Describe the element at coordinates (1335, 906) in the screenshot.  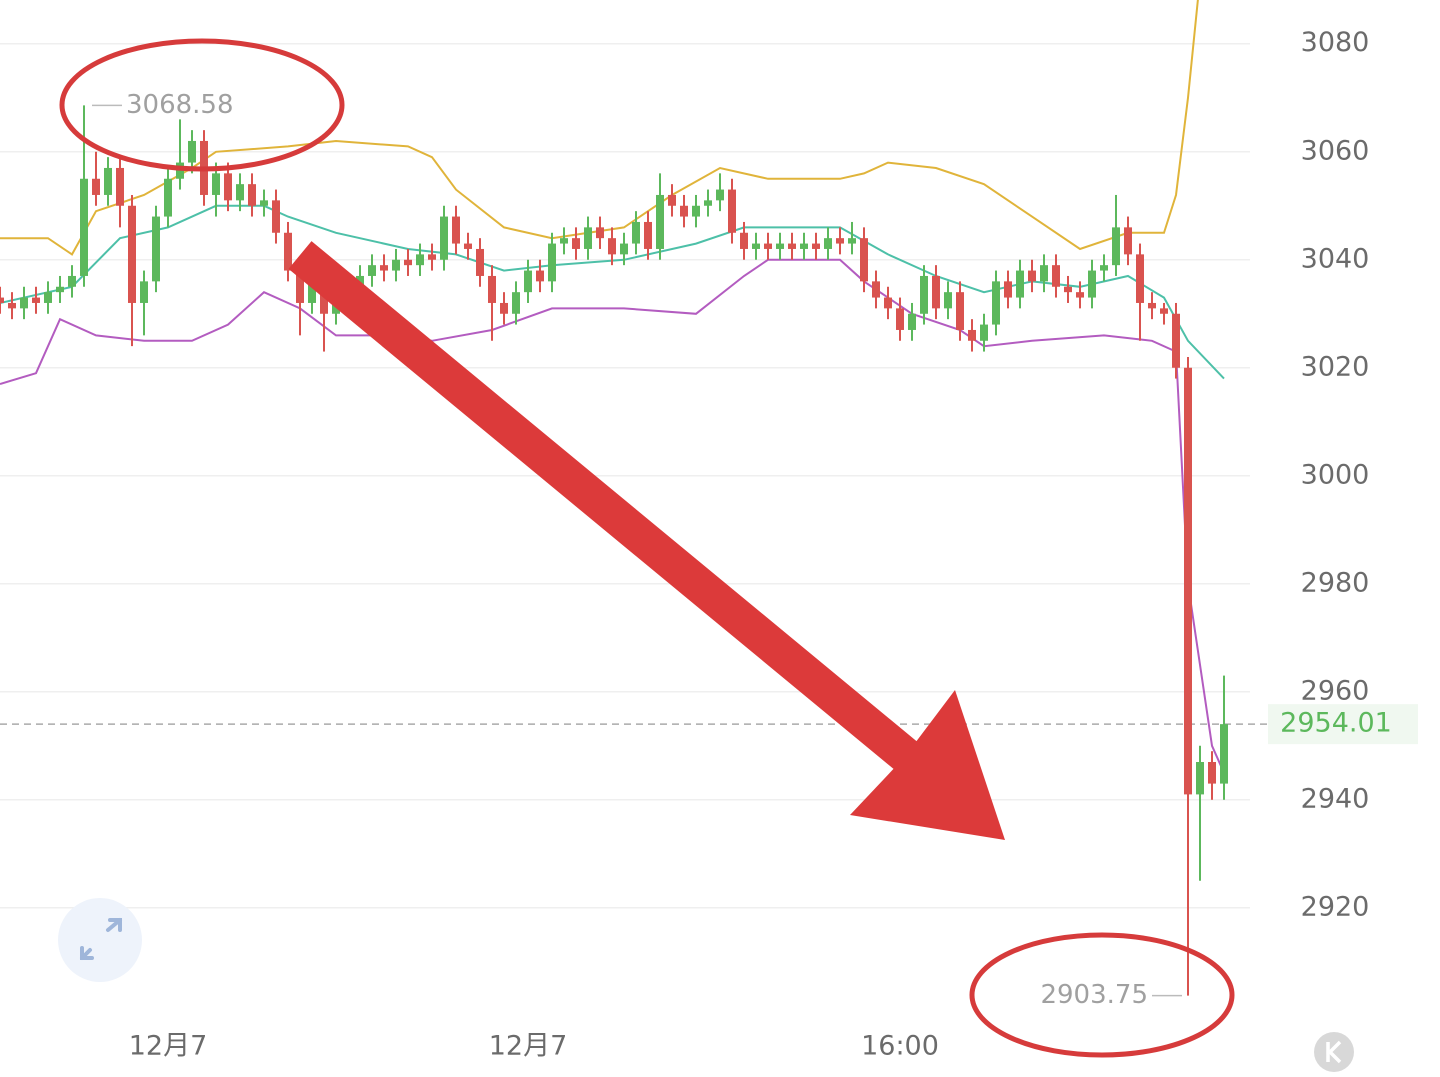
I see `y-tick-label: 2920` at that location.